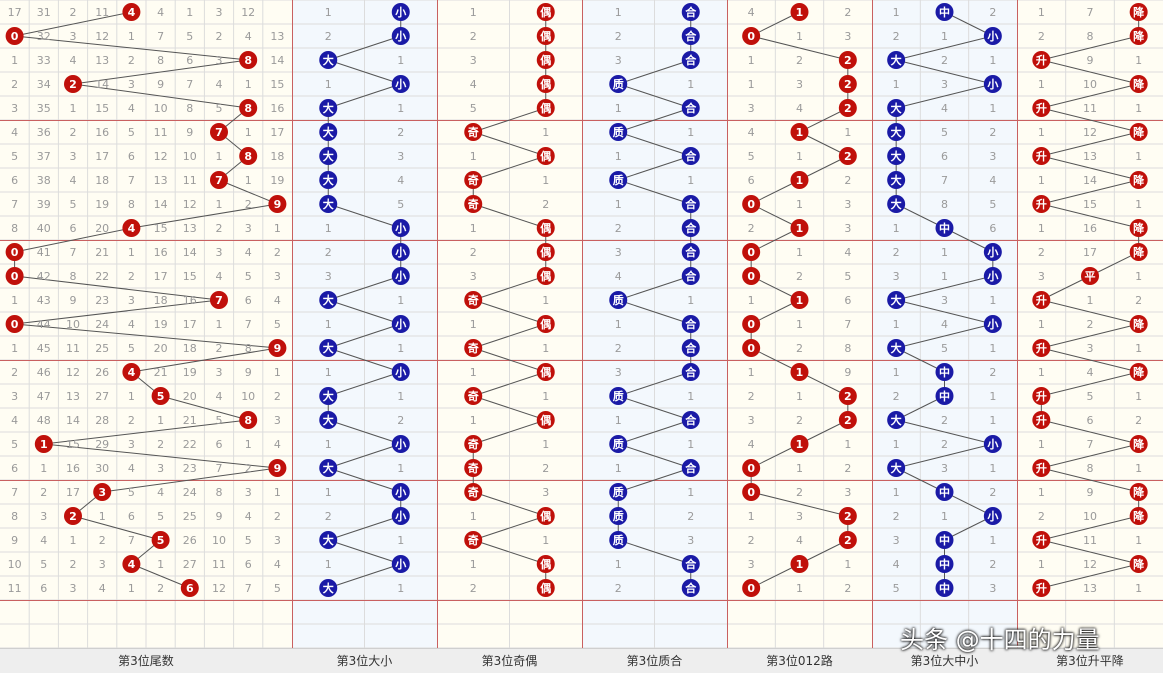  Describe the element at coordinates (102, 468) in the screenshot. I see `miss-count: 30` at that location.